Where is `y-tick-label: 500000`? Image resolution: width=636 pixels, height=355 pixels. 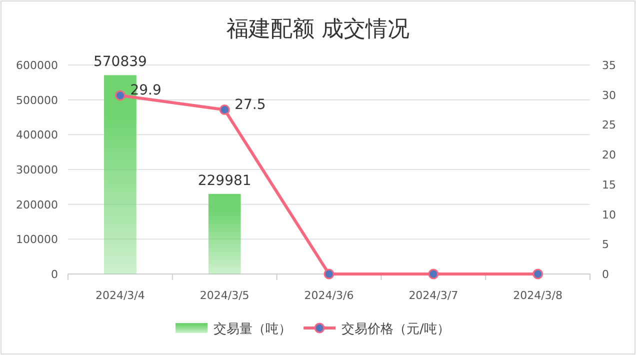 y-tick-label: 500000 is located at coordinates (37, 100).